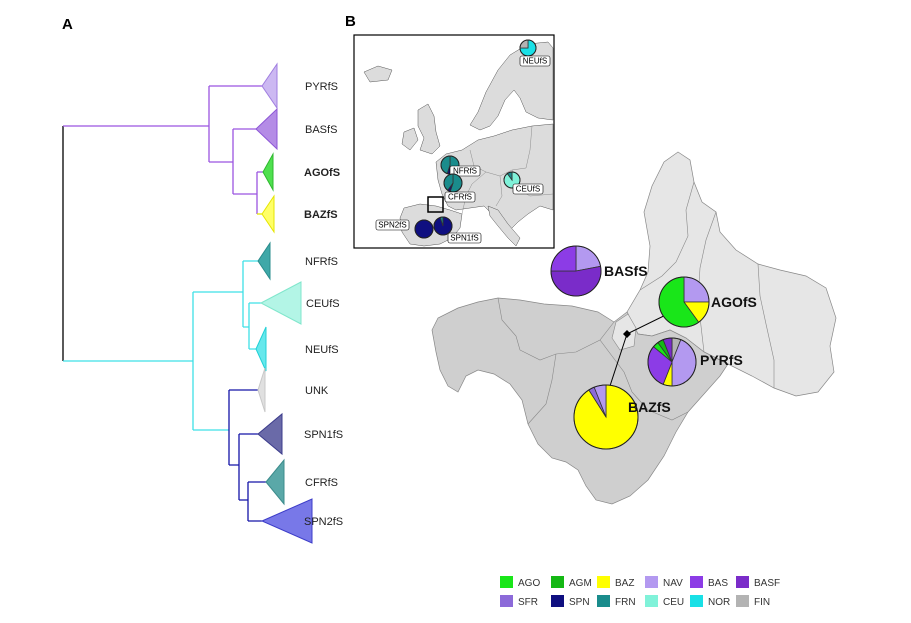 The width and height of the screenshot is (911, 623). Describe the element at coordinates (696, 582) in the screenshot. I see `legend-swatch-bas` at that location.